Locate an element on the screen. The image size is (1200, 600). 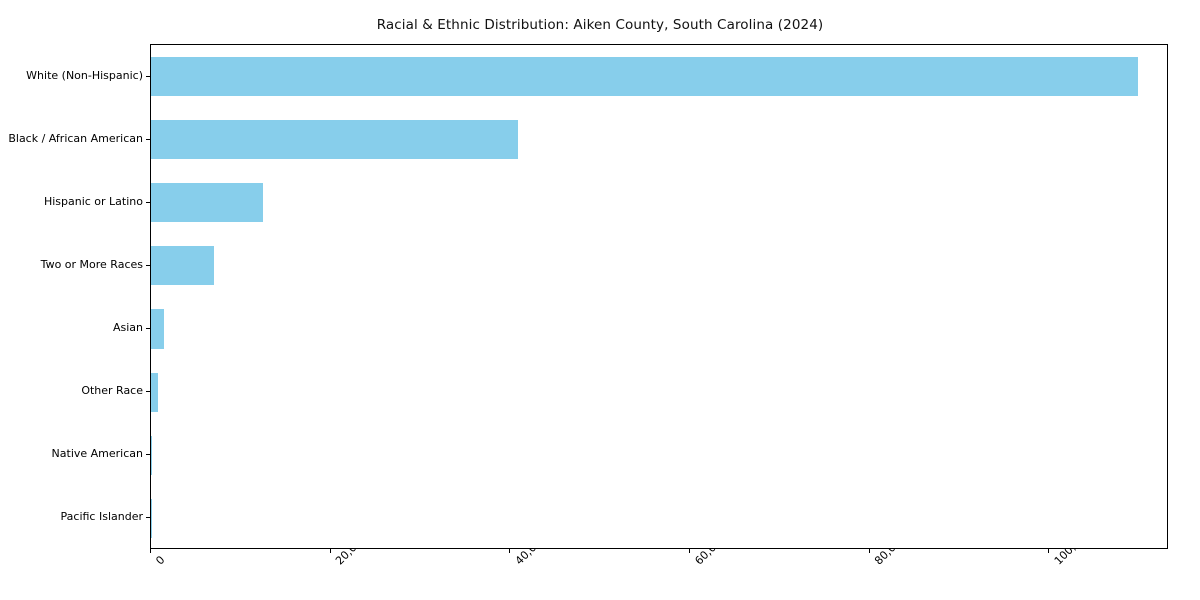
y-tick-label: White (Non-Hispanic) is located at coordinates (84, 75).